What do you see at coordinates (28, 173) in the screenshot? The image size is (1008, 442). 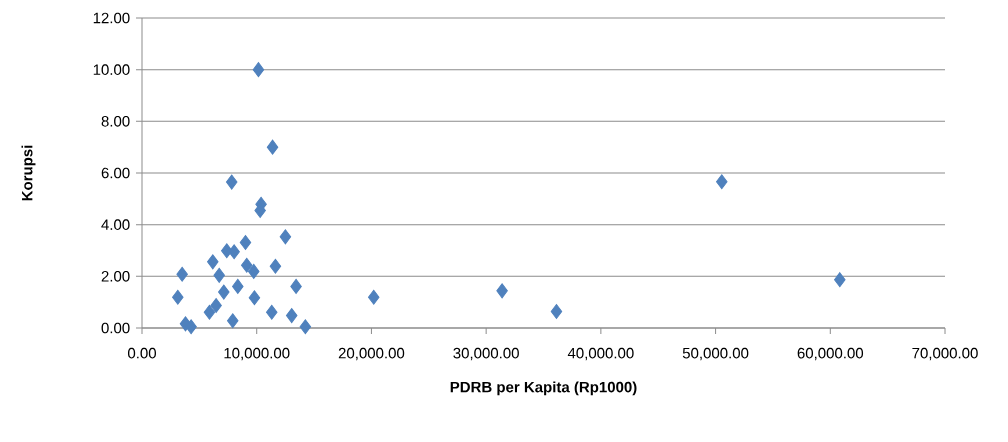 I see `y-axis-title: Korupsi` at bounding box center [28, 173].